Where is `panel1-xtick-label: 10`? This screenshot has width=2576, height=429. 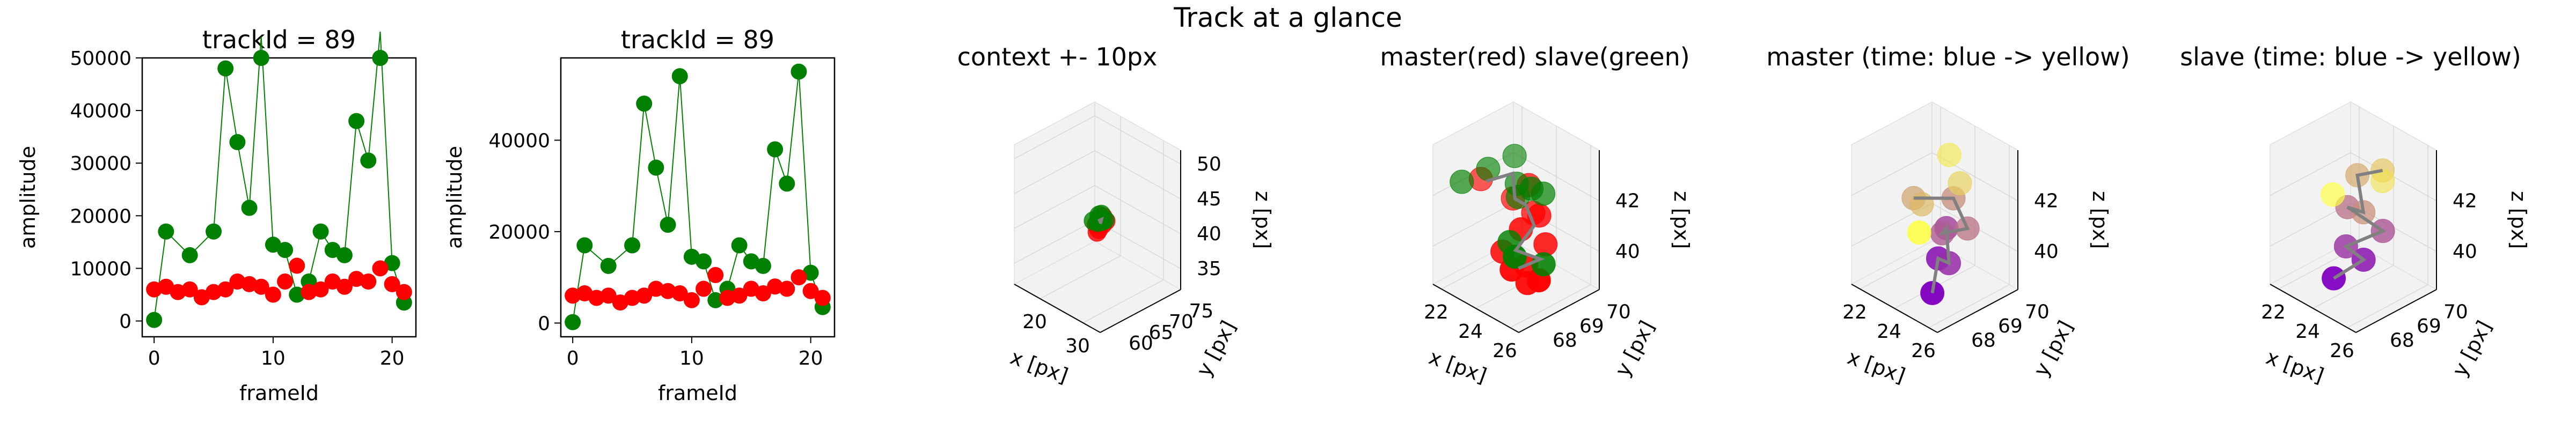 panel1-xtick-label: 10 is located at coordinates (273, 358).